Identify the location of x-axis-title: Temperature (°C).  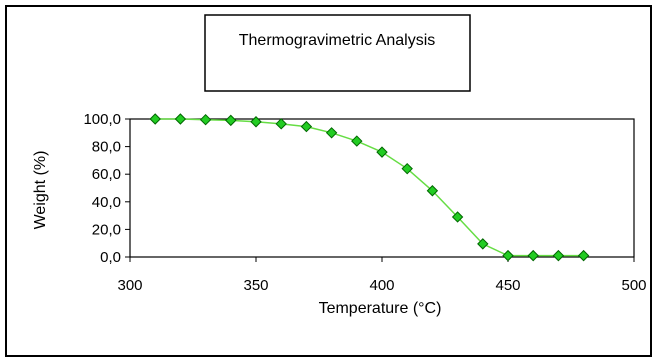
(380, 308).